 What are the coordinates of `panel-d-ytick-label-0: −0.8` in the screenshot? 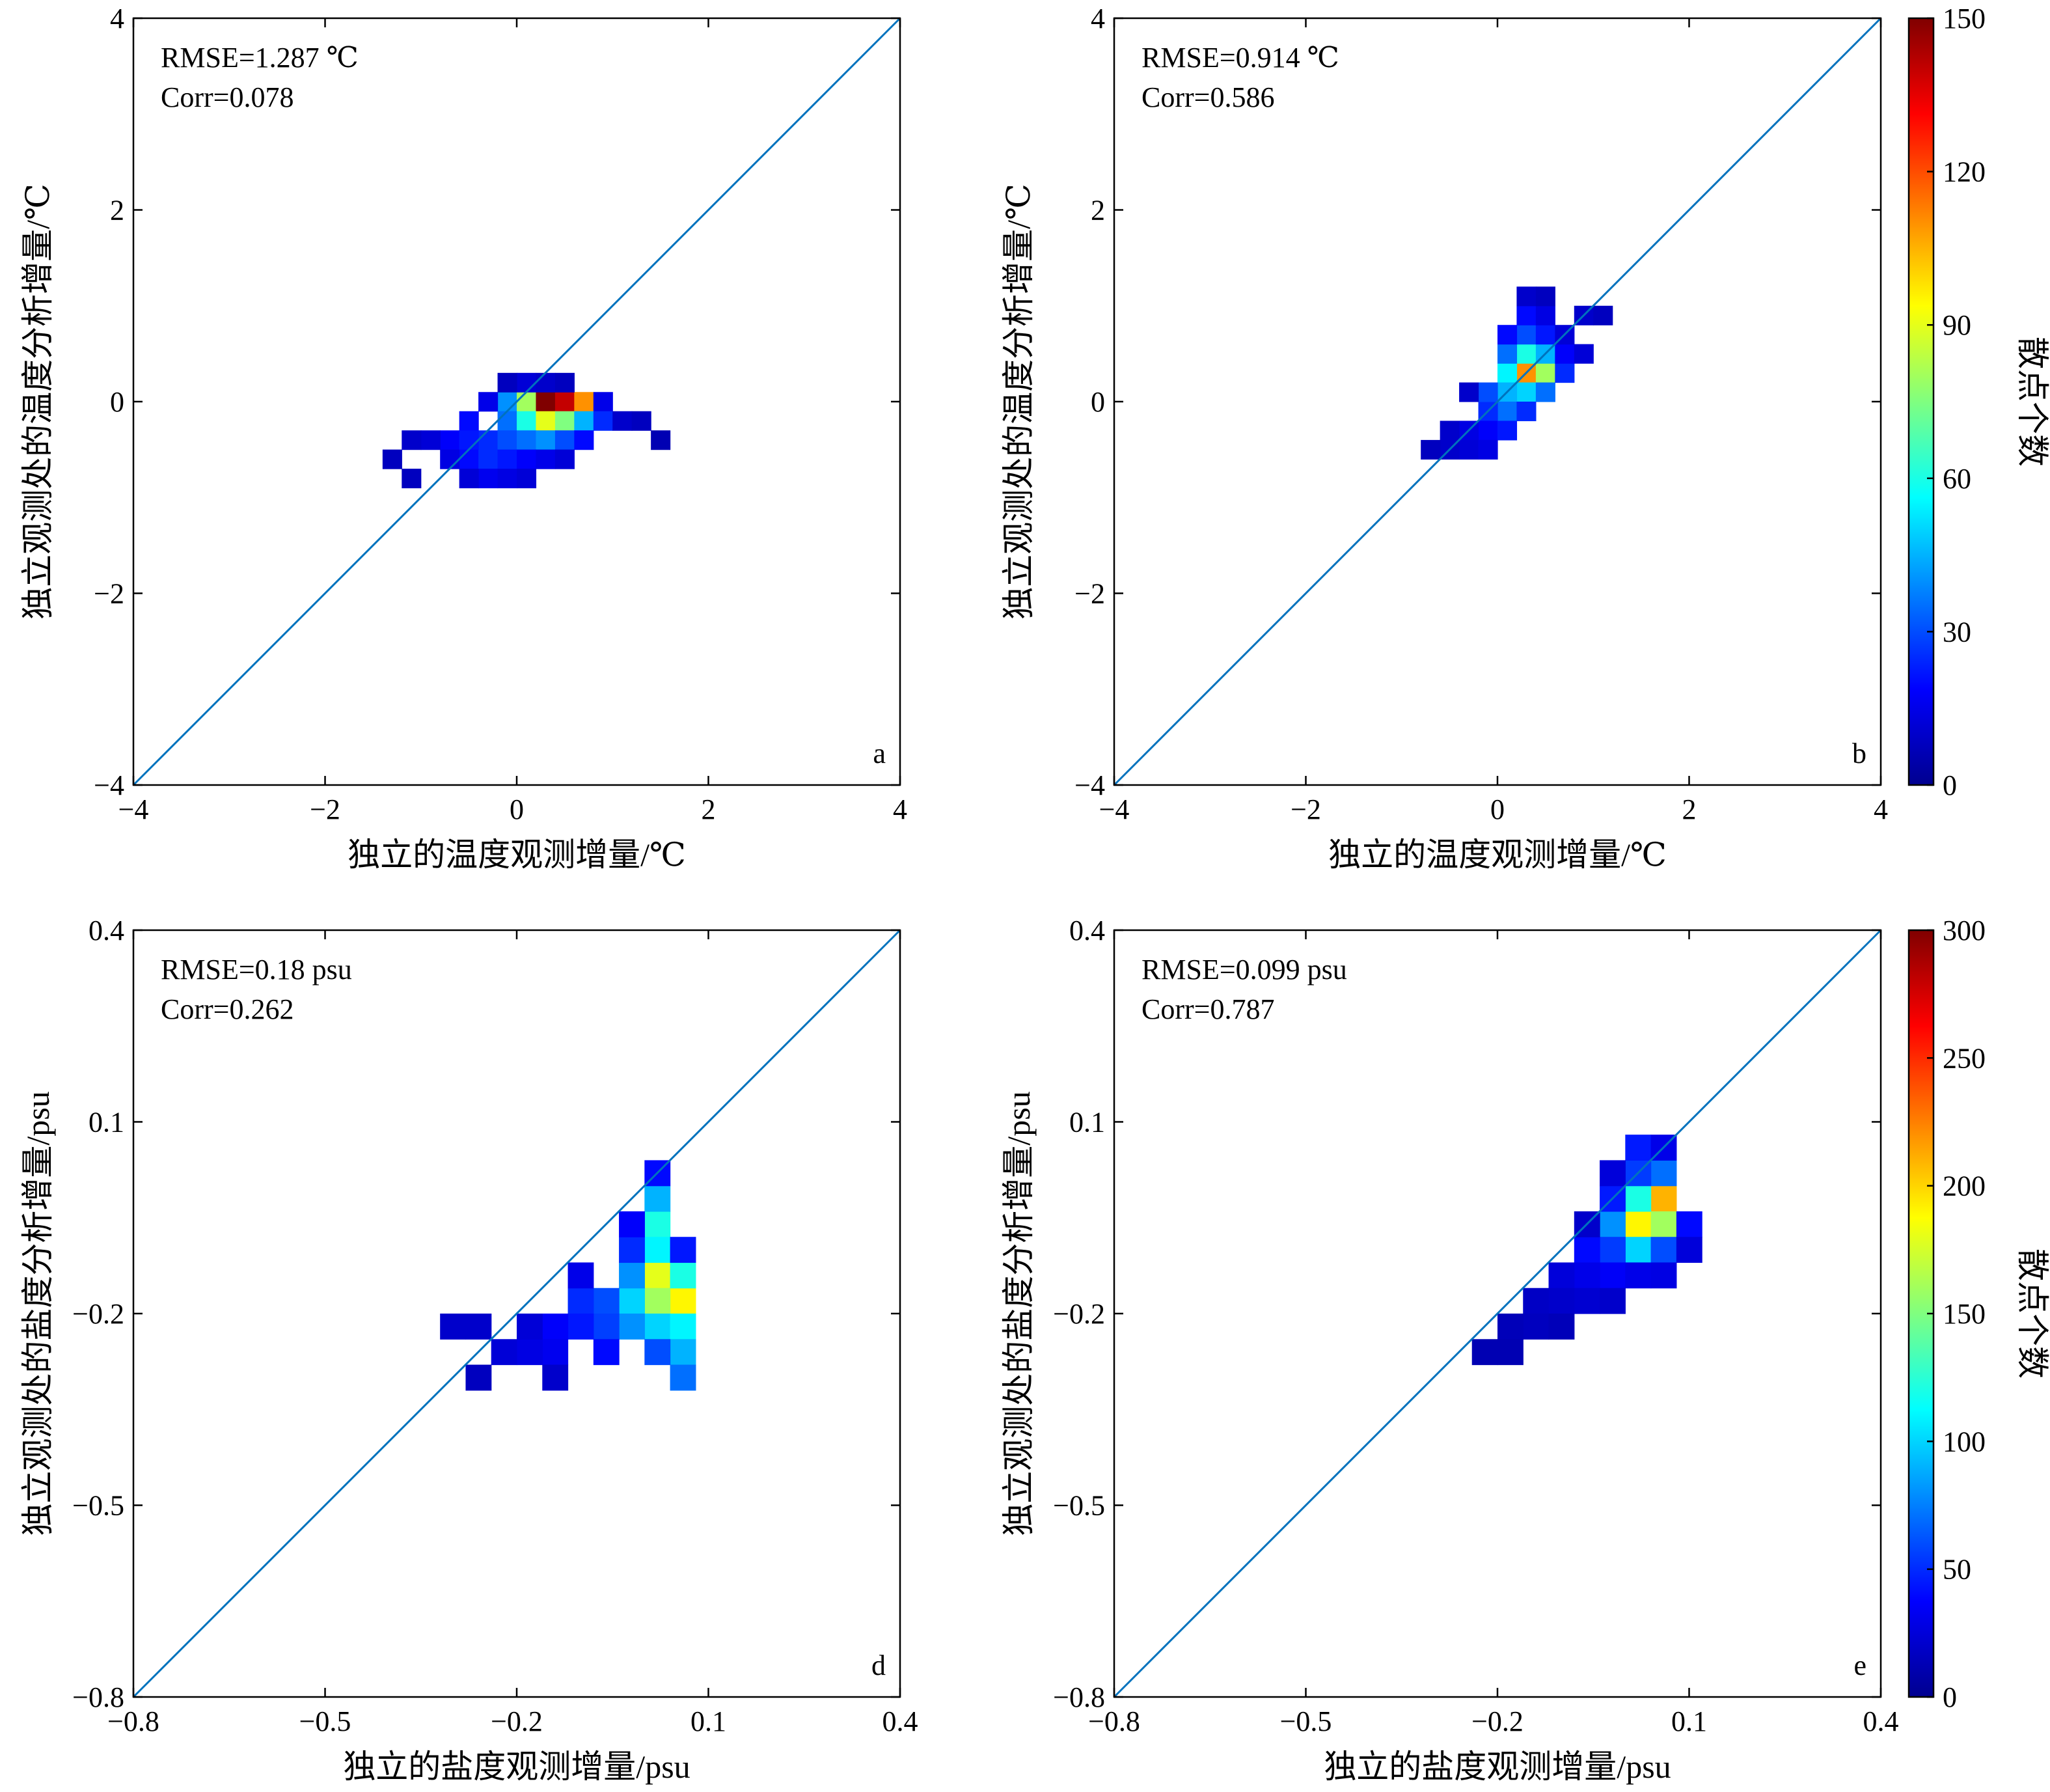 It's located at (98, 1697).